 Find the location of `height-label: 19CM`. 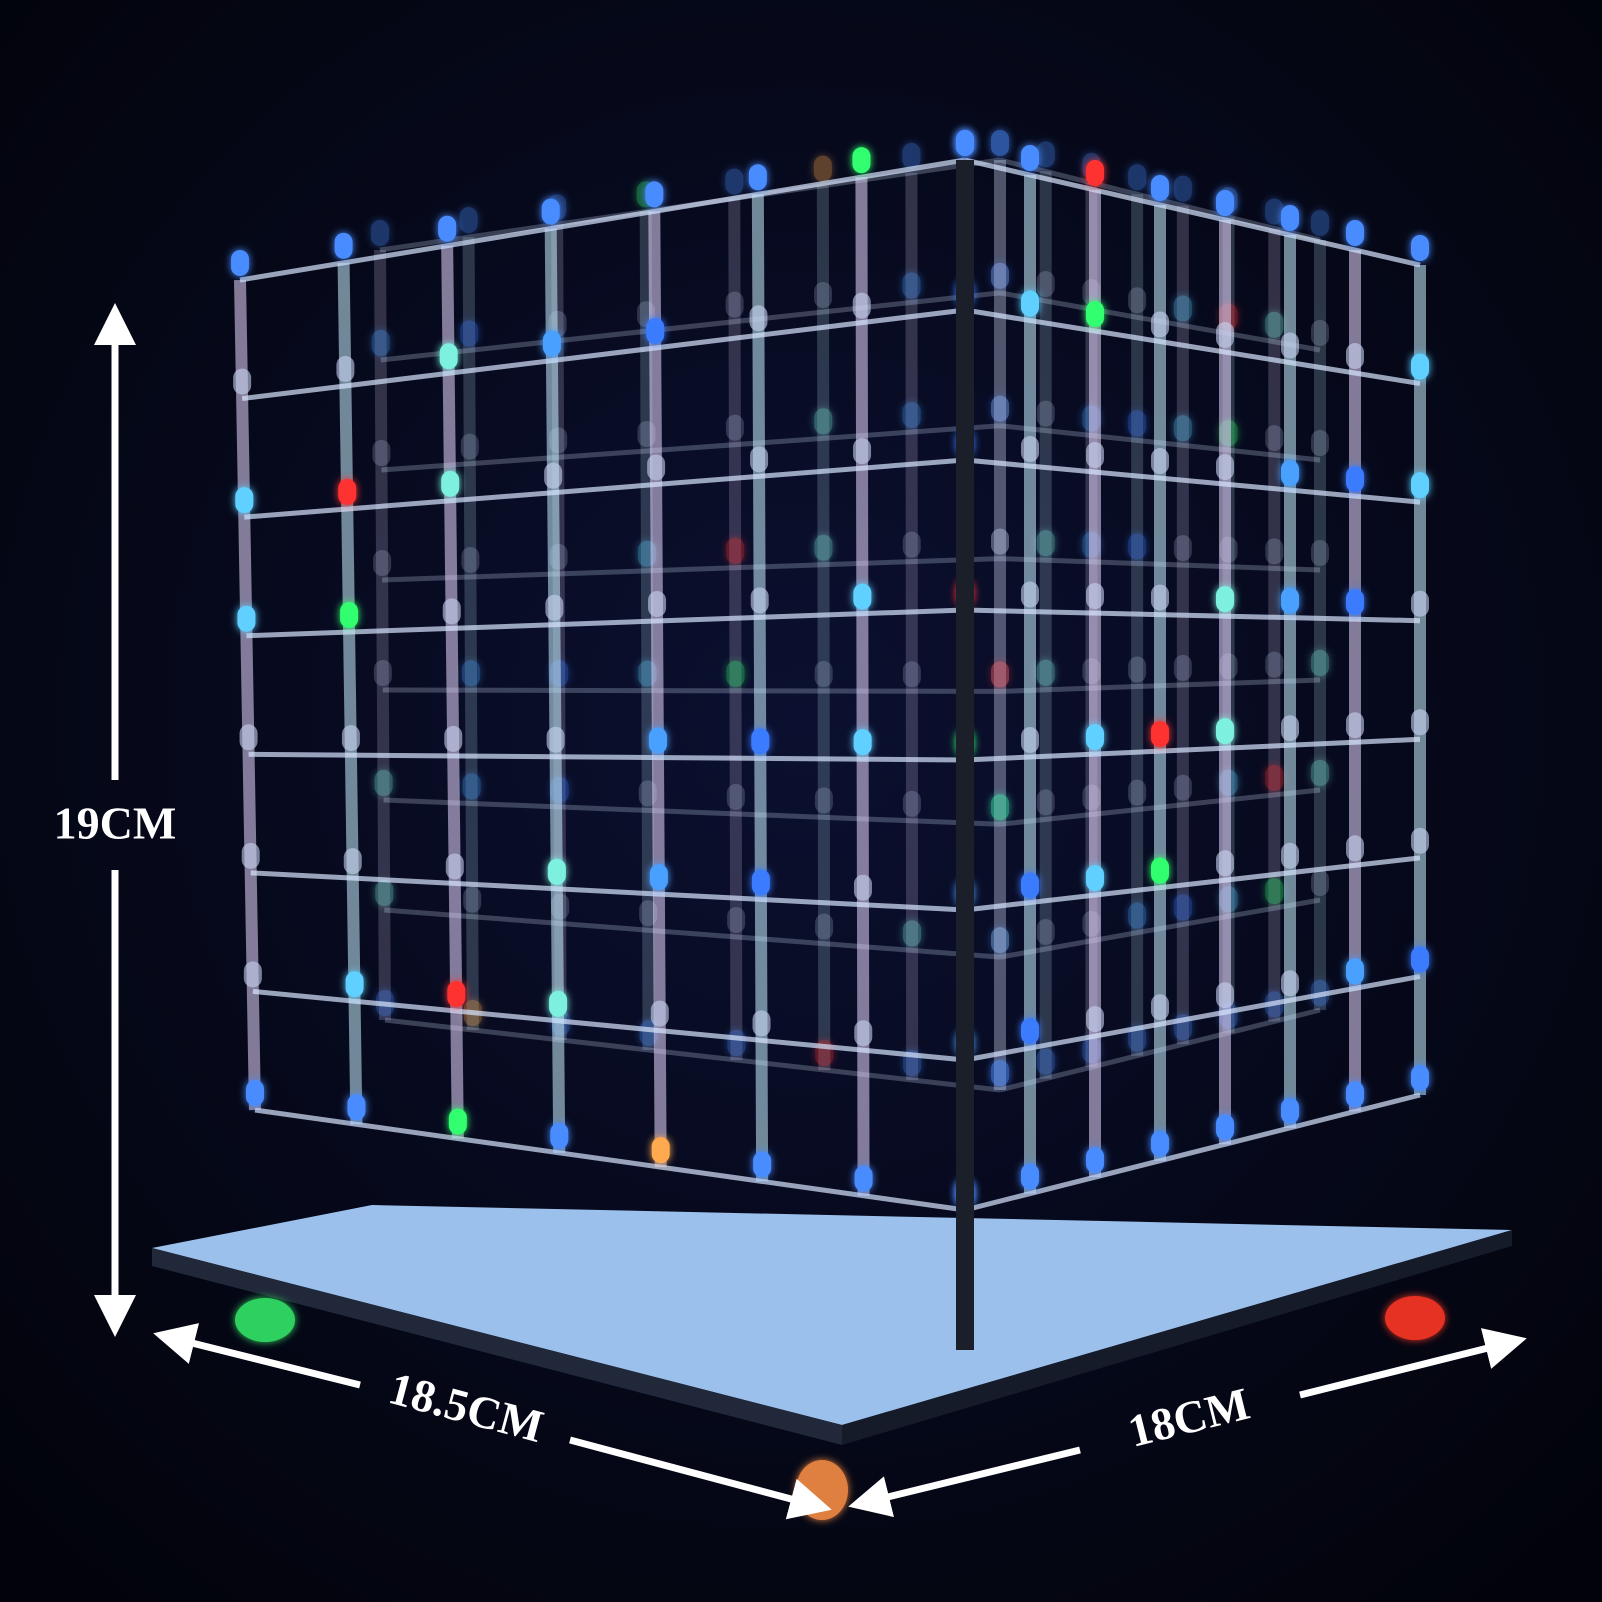

height-label: 19CM is located at coordinates (115, 823).